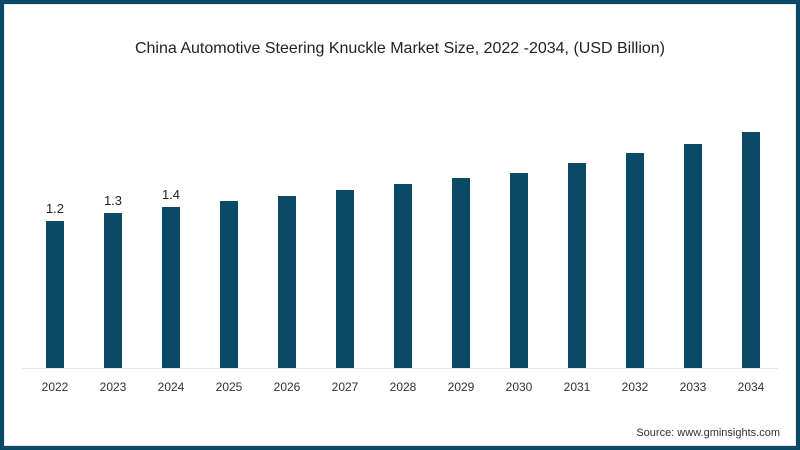 The height and width of the screenshot is (450, 800). I want to click on x-axis-line, so click(400, 368).